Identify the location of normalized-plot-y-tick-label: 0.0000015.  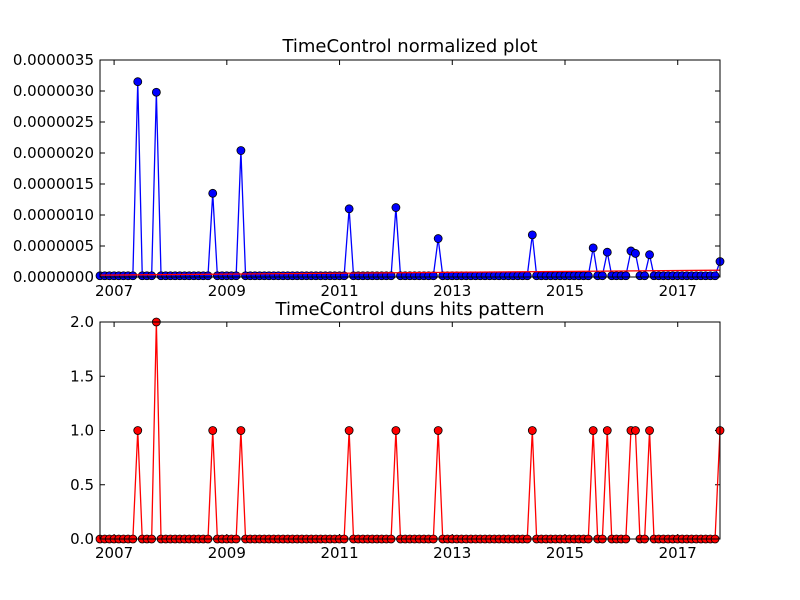
(53, 184).